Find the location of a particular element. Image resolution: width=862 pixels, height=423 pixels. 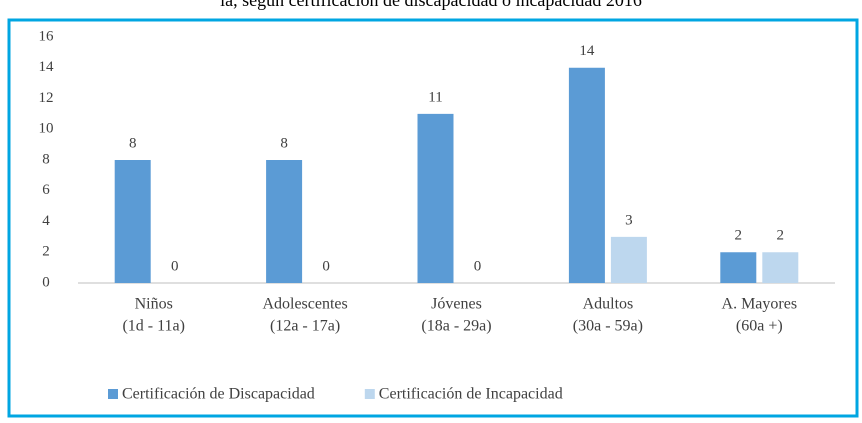

x-tick-label: Adultos is located at coordinates (608, 304).